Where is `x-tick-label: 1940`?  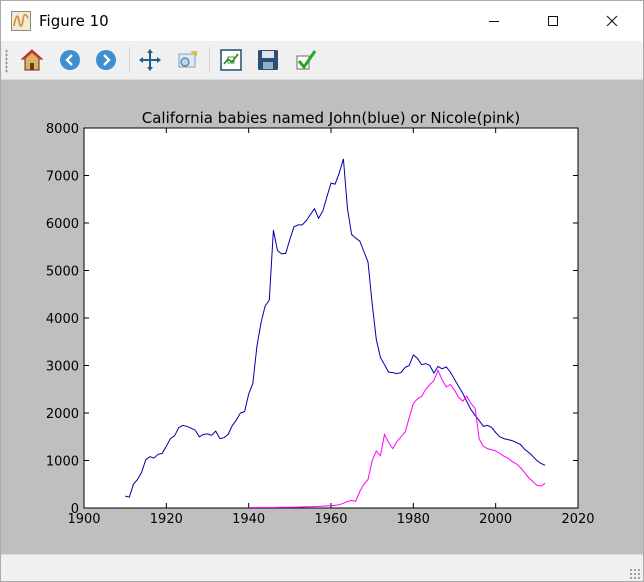 x-tick-label: 1940 is located at coordinates (248, 519).